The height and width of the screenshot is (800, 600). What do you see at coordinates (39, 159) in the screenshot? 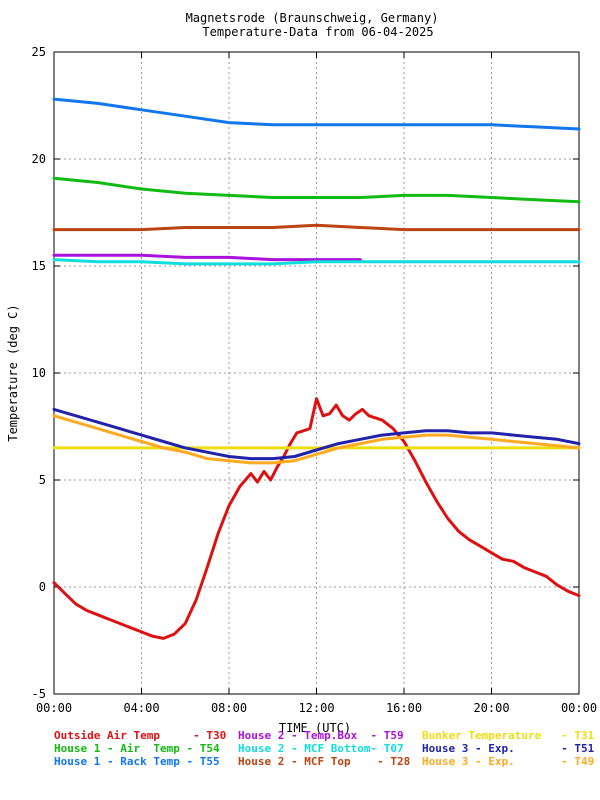
I see `y-tick-label: 20` at bounding box center [39, 159].